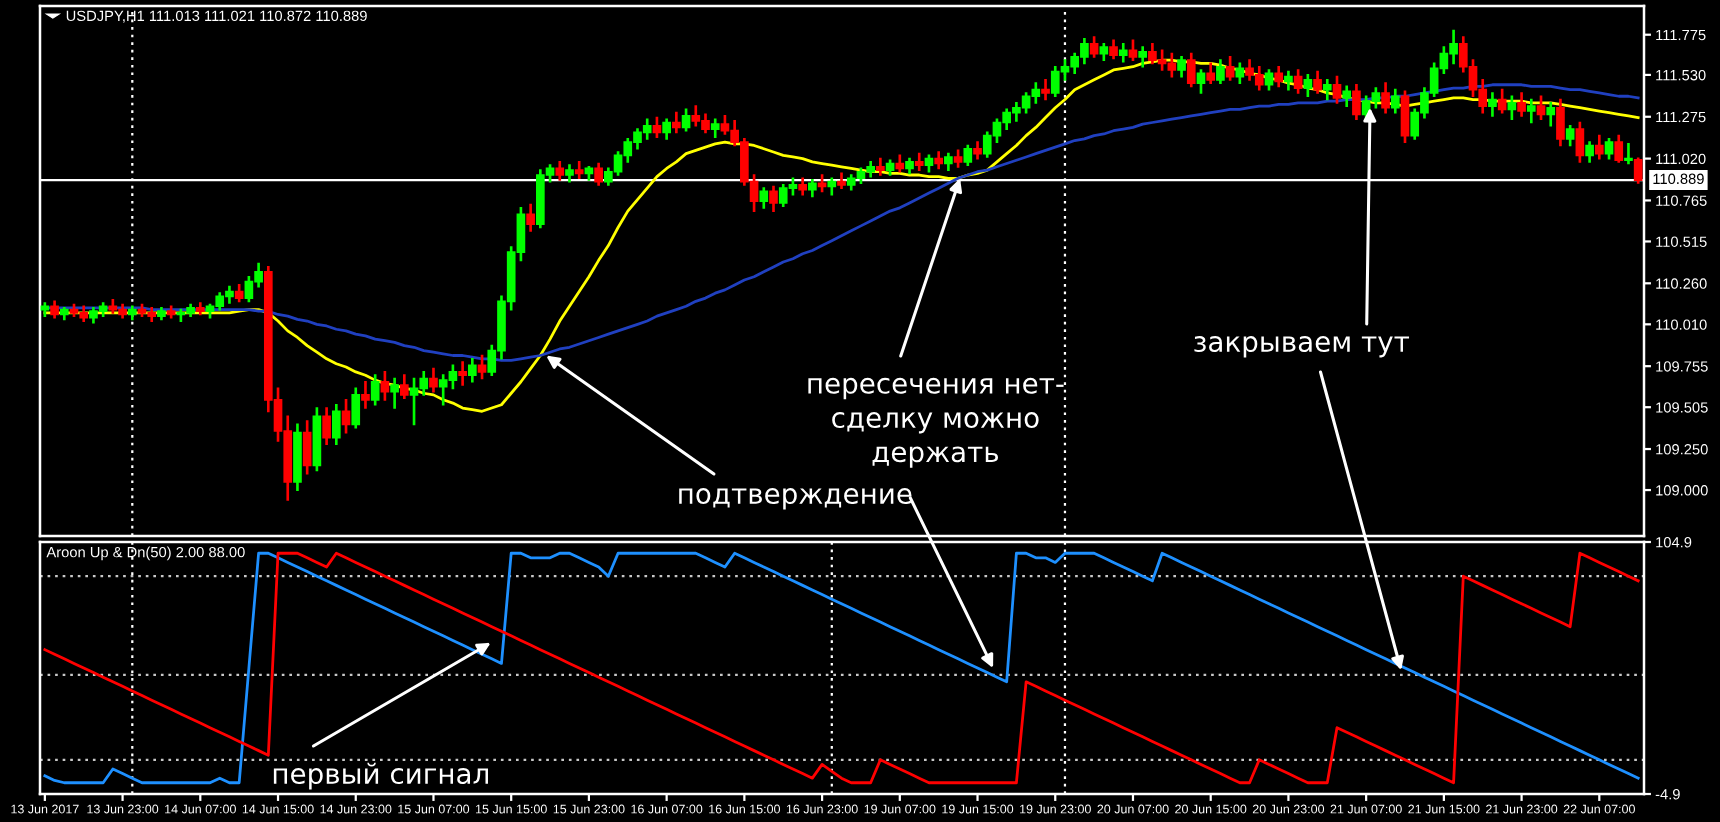  Describe the element at coordinates (1302, 347) in the screenshot. I see `annotation: закрываем тут` at that location.